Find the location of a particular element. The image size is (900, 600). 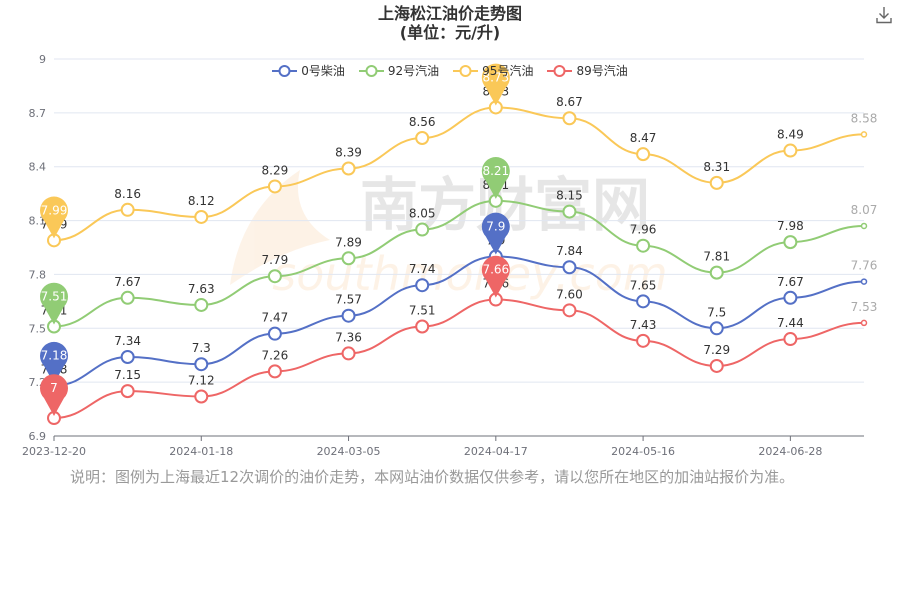

data-label: 7.26 is located at coordinates (275, 355).